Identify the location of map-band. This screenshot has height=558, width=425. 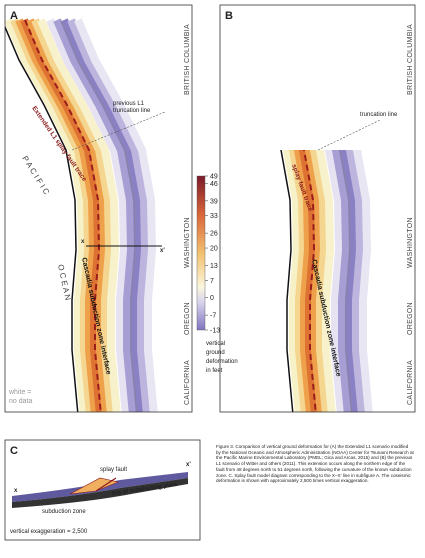
(327, 281).